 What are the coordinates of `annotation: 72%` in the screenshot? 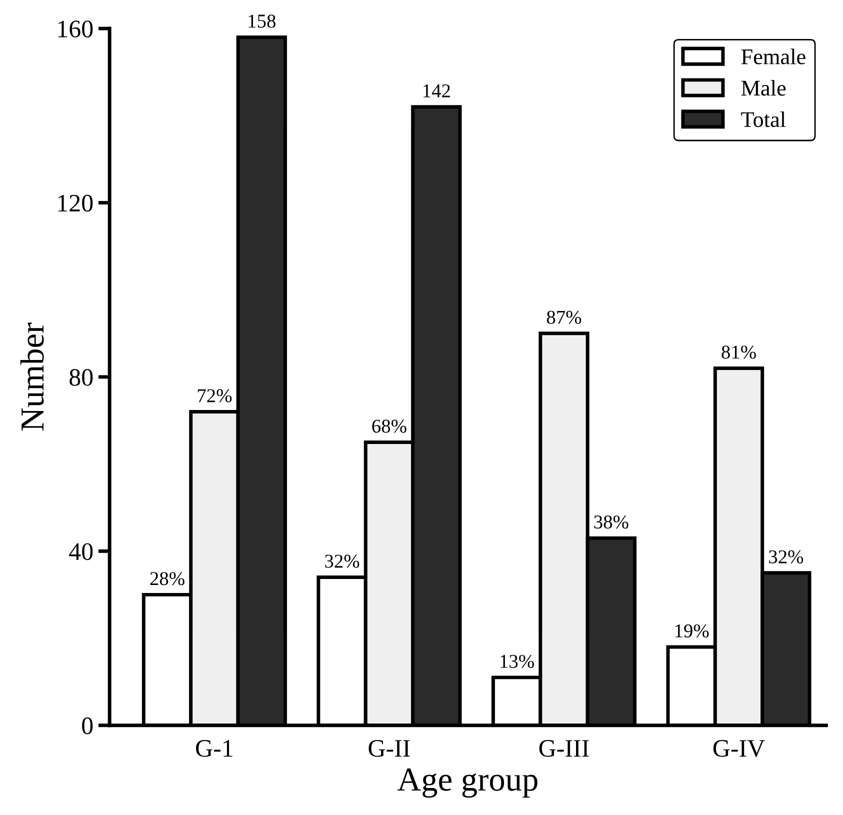 It's located at (215, 395).